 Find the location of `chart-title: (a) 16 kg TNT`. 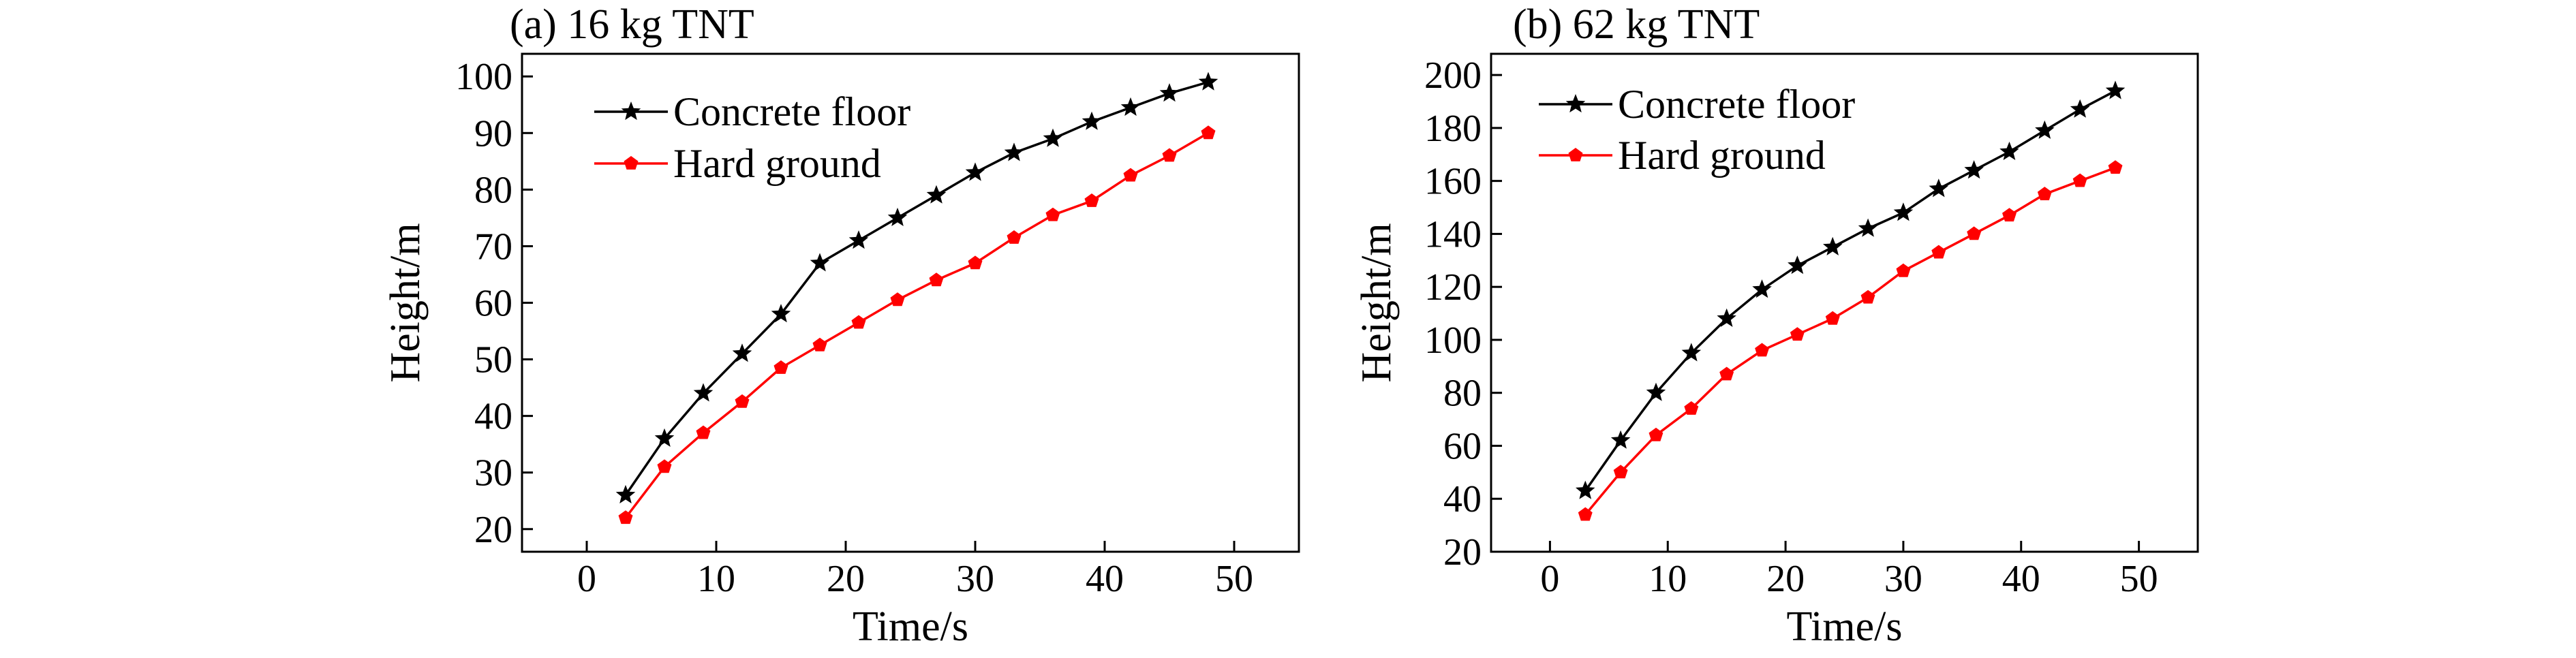

chart-title: (a) 16 kg TNT is located at coordinates (632, 24).